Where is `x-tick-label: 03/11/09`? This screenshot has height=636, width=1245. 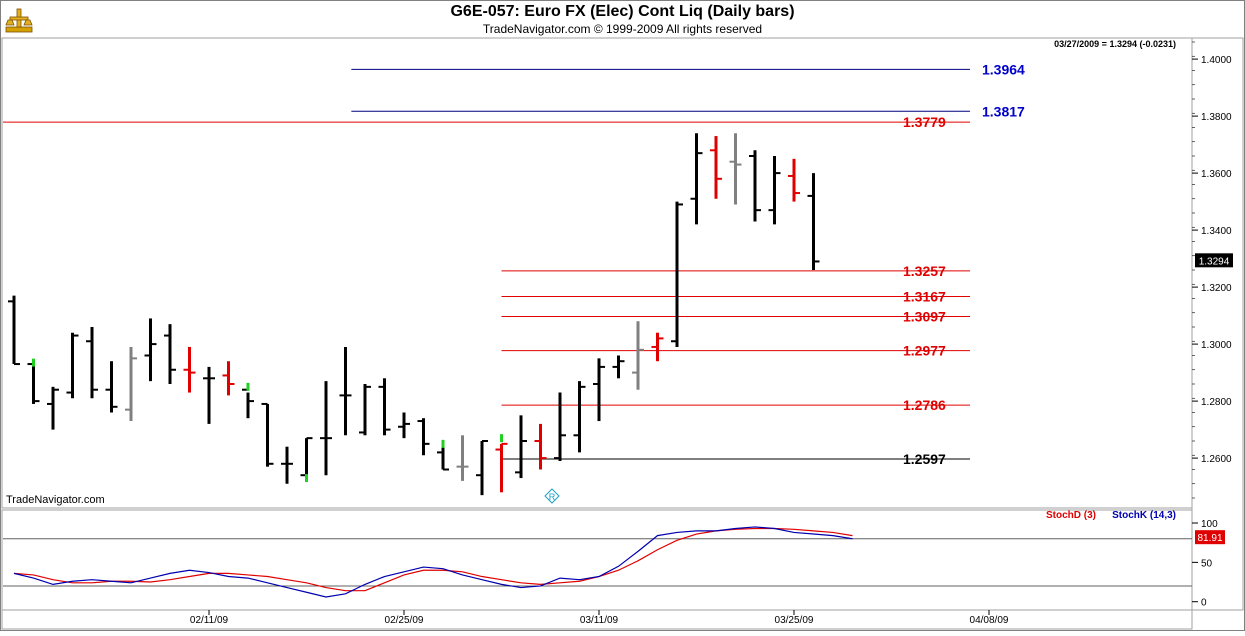 x-tick-label: 03/11/09 is located at coordinates (599, 620).